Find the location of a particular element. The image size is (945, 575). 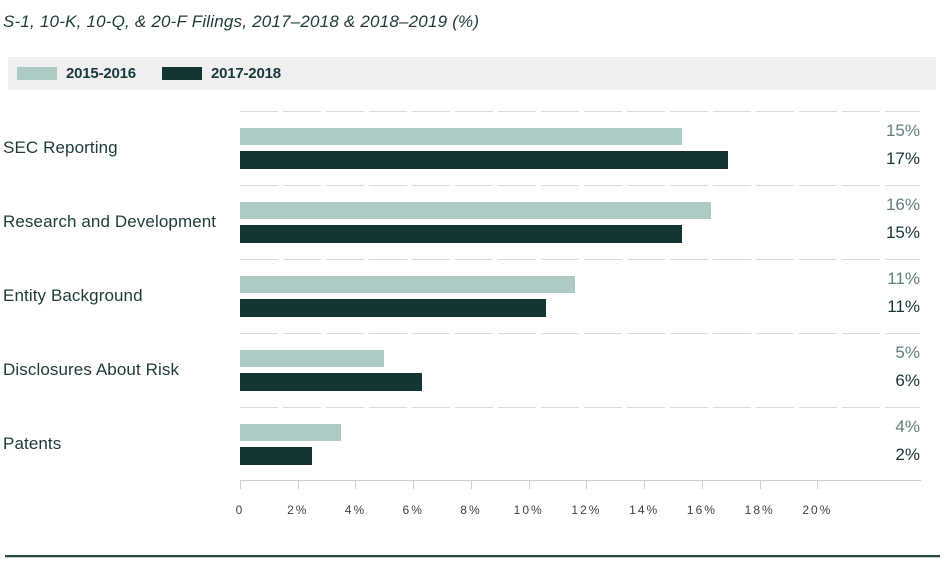

tick-label: 6% is located at coordinates (413, 510).